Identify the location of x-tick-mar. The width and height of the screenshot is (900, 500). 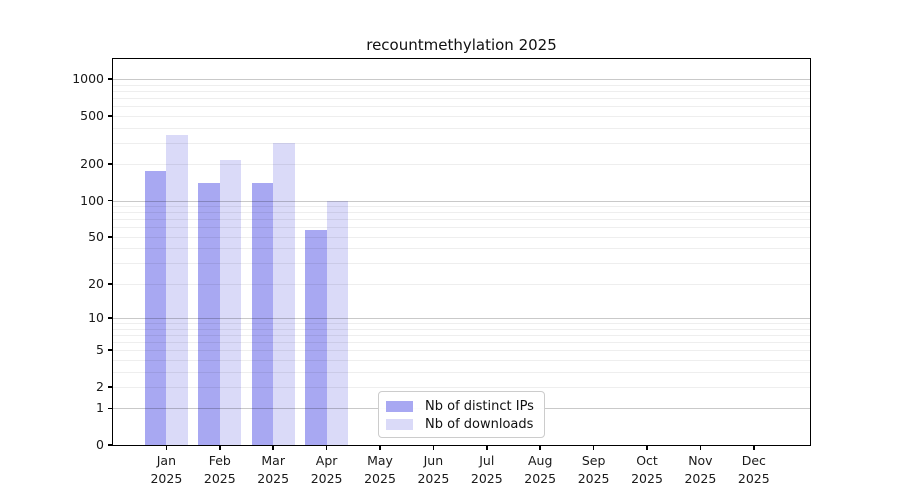
(273, 448).